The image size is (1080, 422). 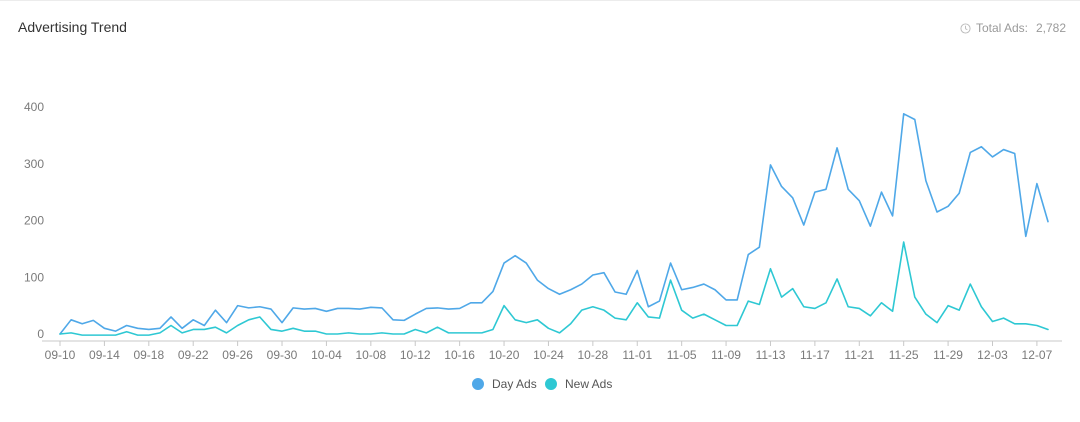 I want to click on x-tick-label: 10-20, so click(x=504, y=355).